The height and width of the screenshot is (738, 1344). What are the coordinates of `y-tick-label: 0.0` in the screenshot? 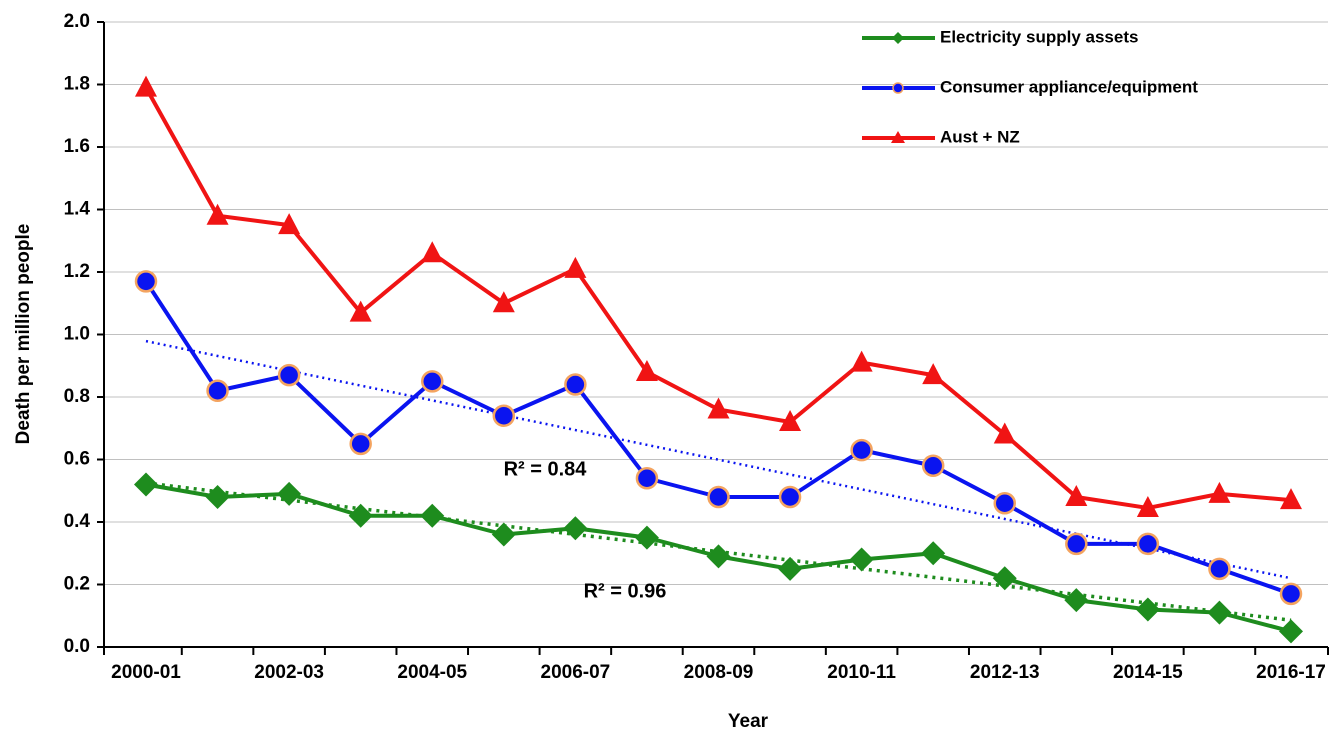 It's located at (77, 646).